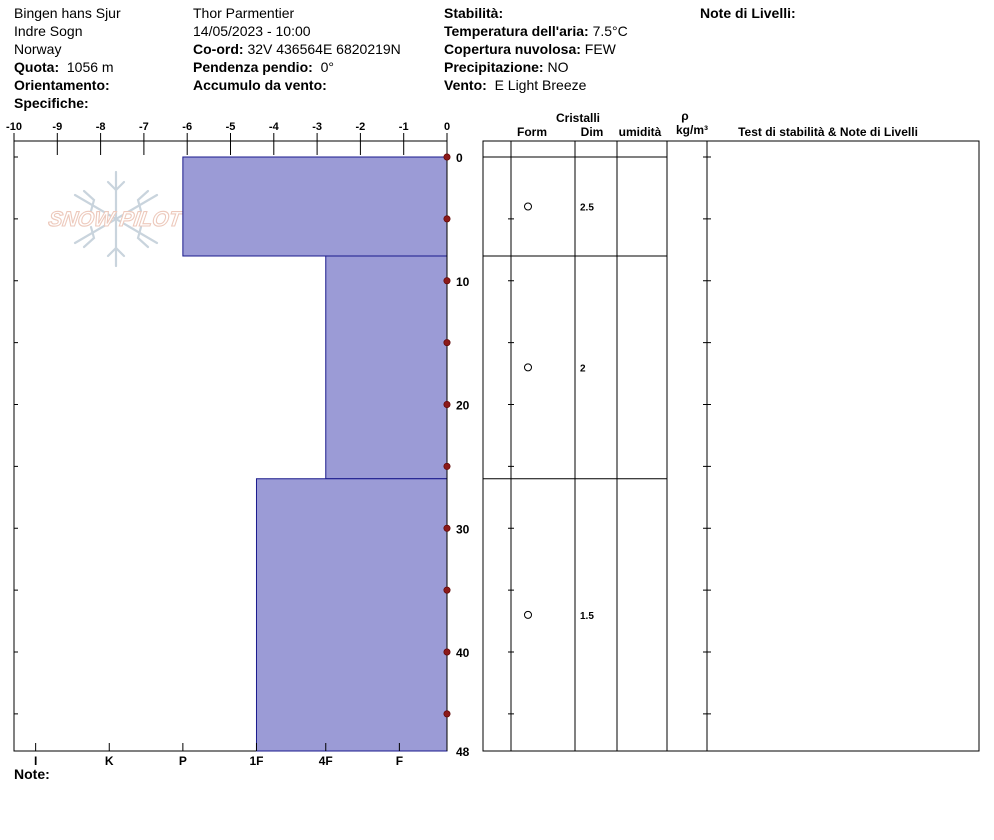 The width and height of the screenshot is (994, 840). I want to click on air-temp-row: Temperatura dell'aria: 7.5°C, so click(536, 31).